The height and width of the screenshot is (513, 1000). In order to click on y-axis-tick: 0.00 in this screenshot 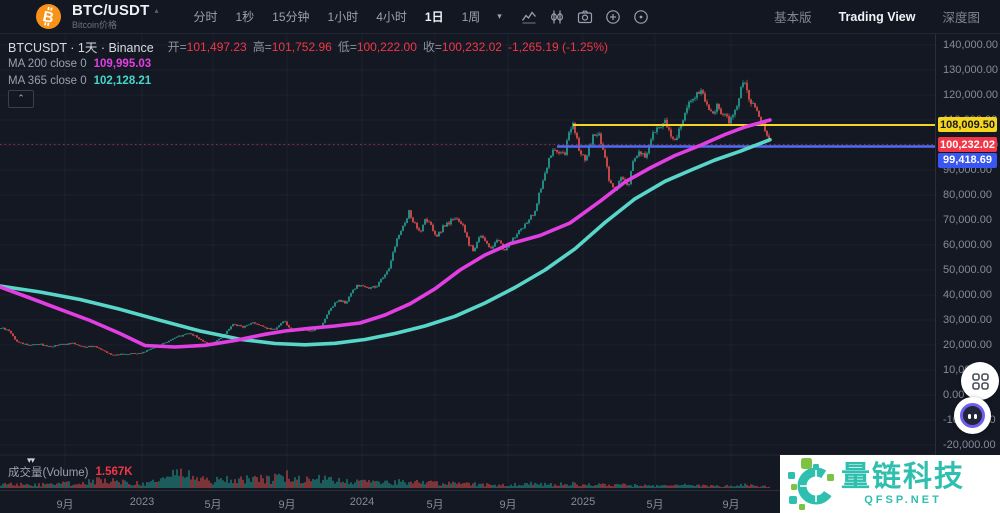, I will do `click(954, 395)`.